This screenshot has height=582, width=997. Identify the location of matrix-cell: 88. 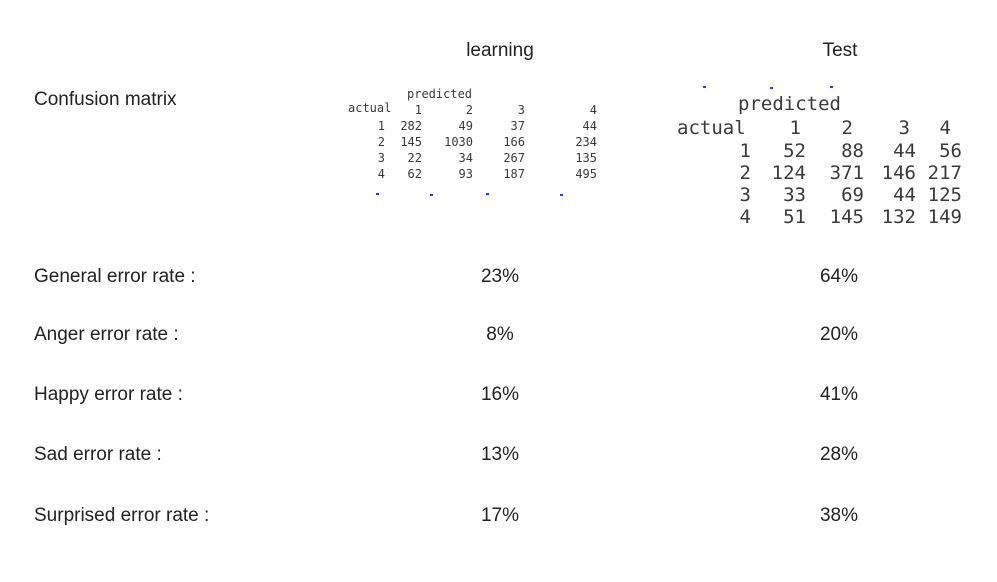
(852, 151).